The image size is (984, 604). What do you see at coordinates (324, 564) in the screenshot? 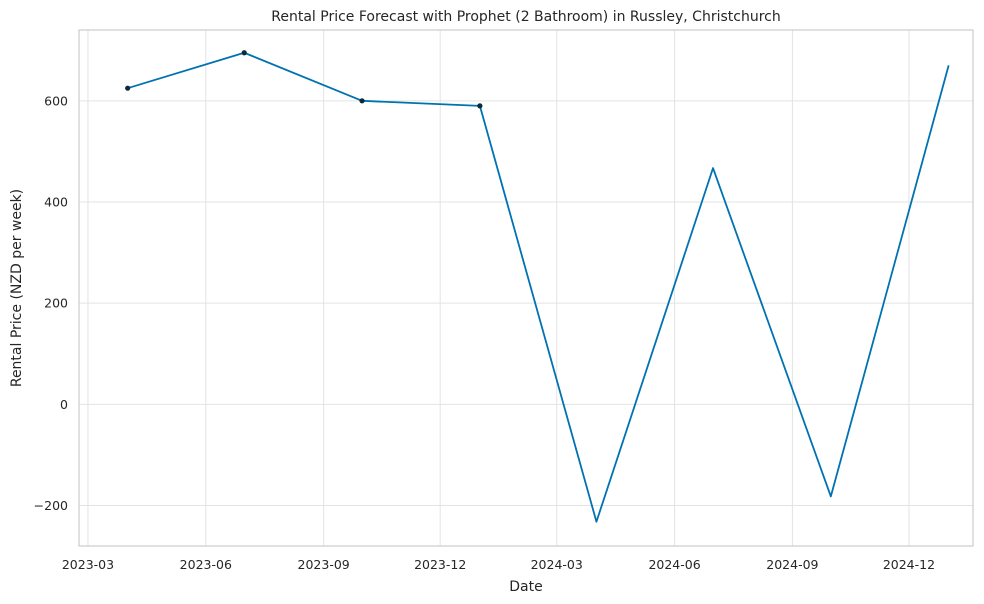
I see `x-tick-label: 2023-09` at bounding box center [324, 564].